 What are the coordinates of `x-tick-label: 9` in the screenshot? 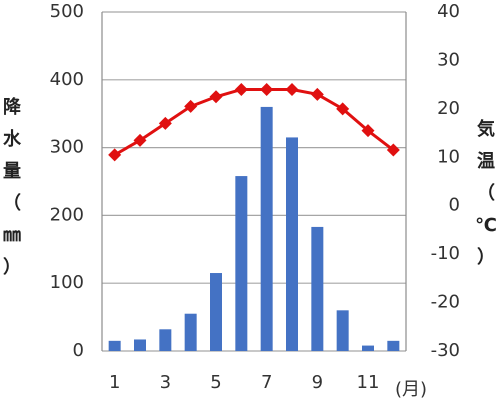 It's located at (317, 382).